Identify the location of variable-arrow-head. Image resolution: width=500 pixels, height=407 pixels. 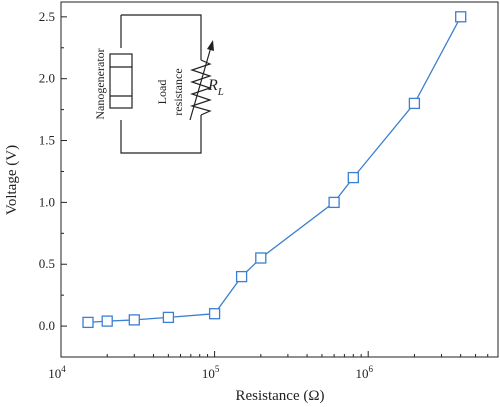
(210, 45).